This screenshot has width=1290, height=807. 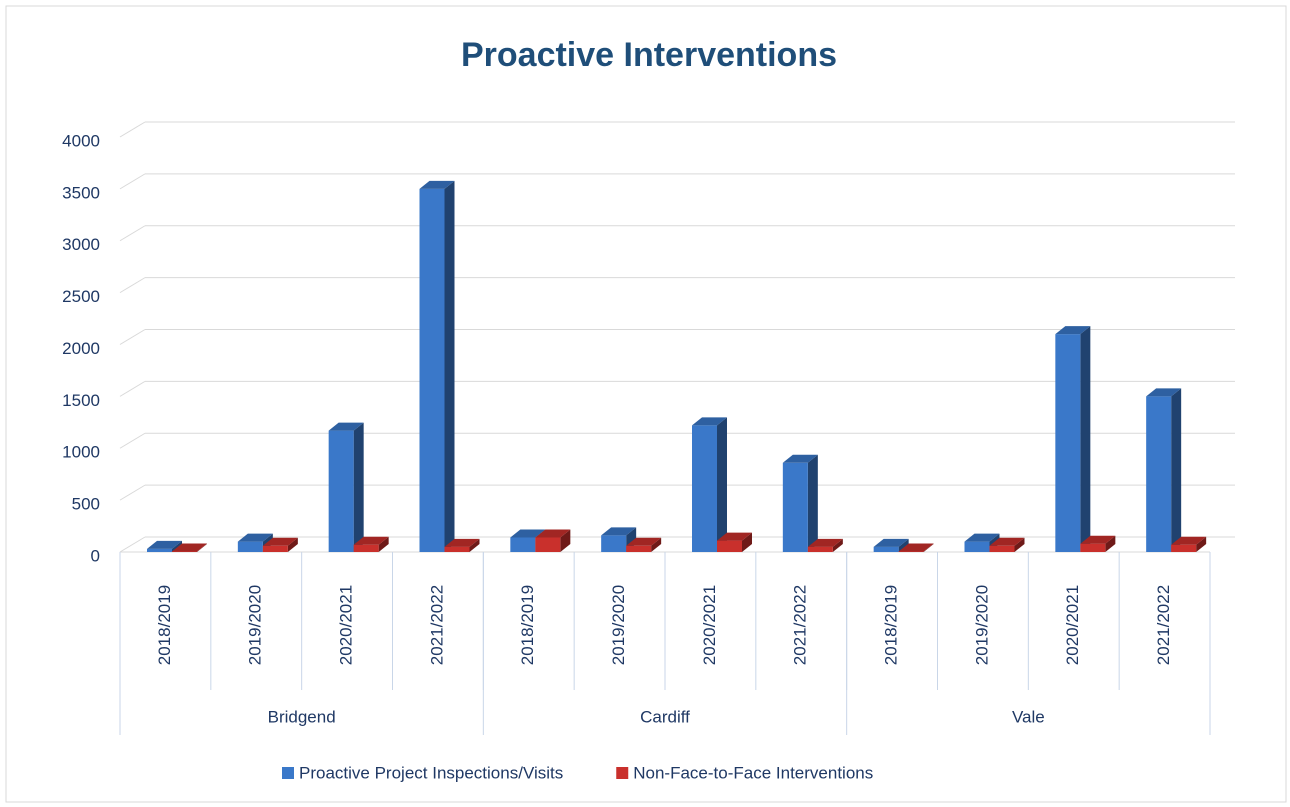 What do you see at coordinates (81, 400) in the screenshot?
I see `y-tick-label: 1500` at bounding box center [81, 400].